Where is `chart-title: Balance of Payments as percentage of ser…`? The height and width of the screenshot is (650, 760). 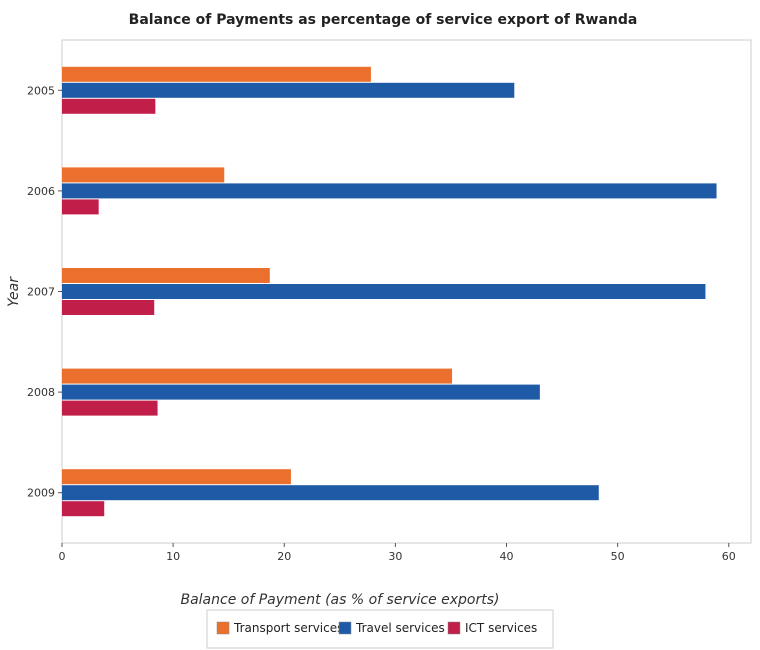
chart-title: Balance of Payments as percentage of ser… is located at coordinates (383, 20).